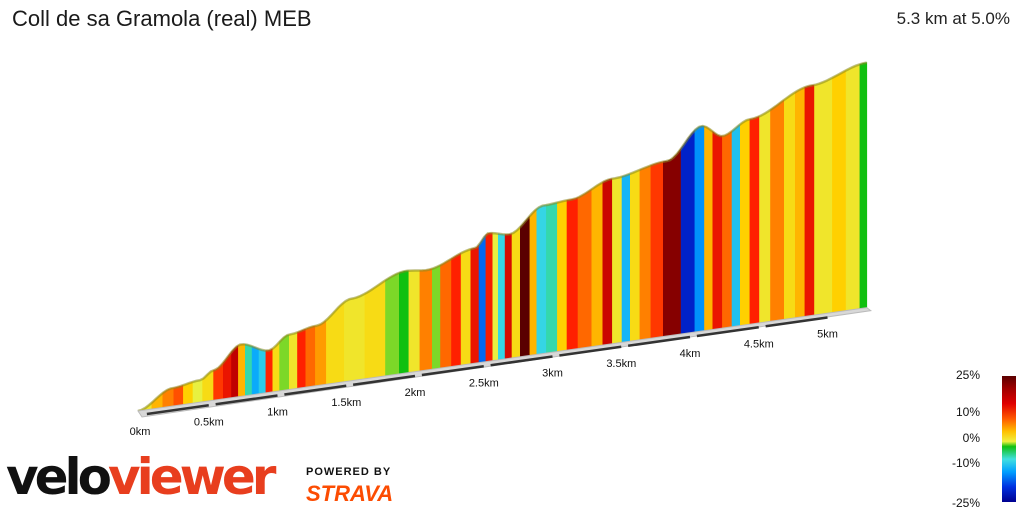 This screenshot has width=1024, height=512. What do you see at coordinates (484, 383) in the screenshot?
I see `distance-tick-label: 2.5km` at bounding box center [484, 383].